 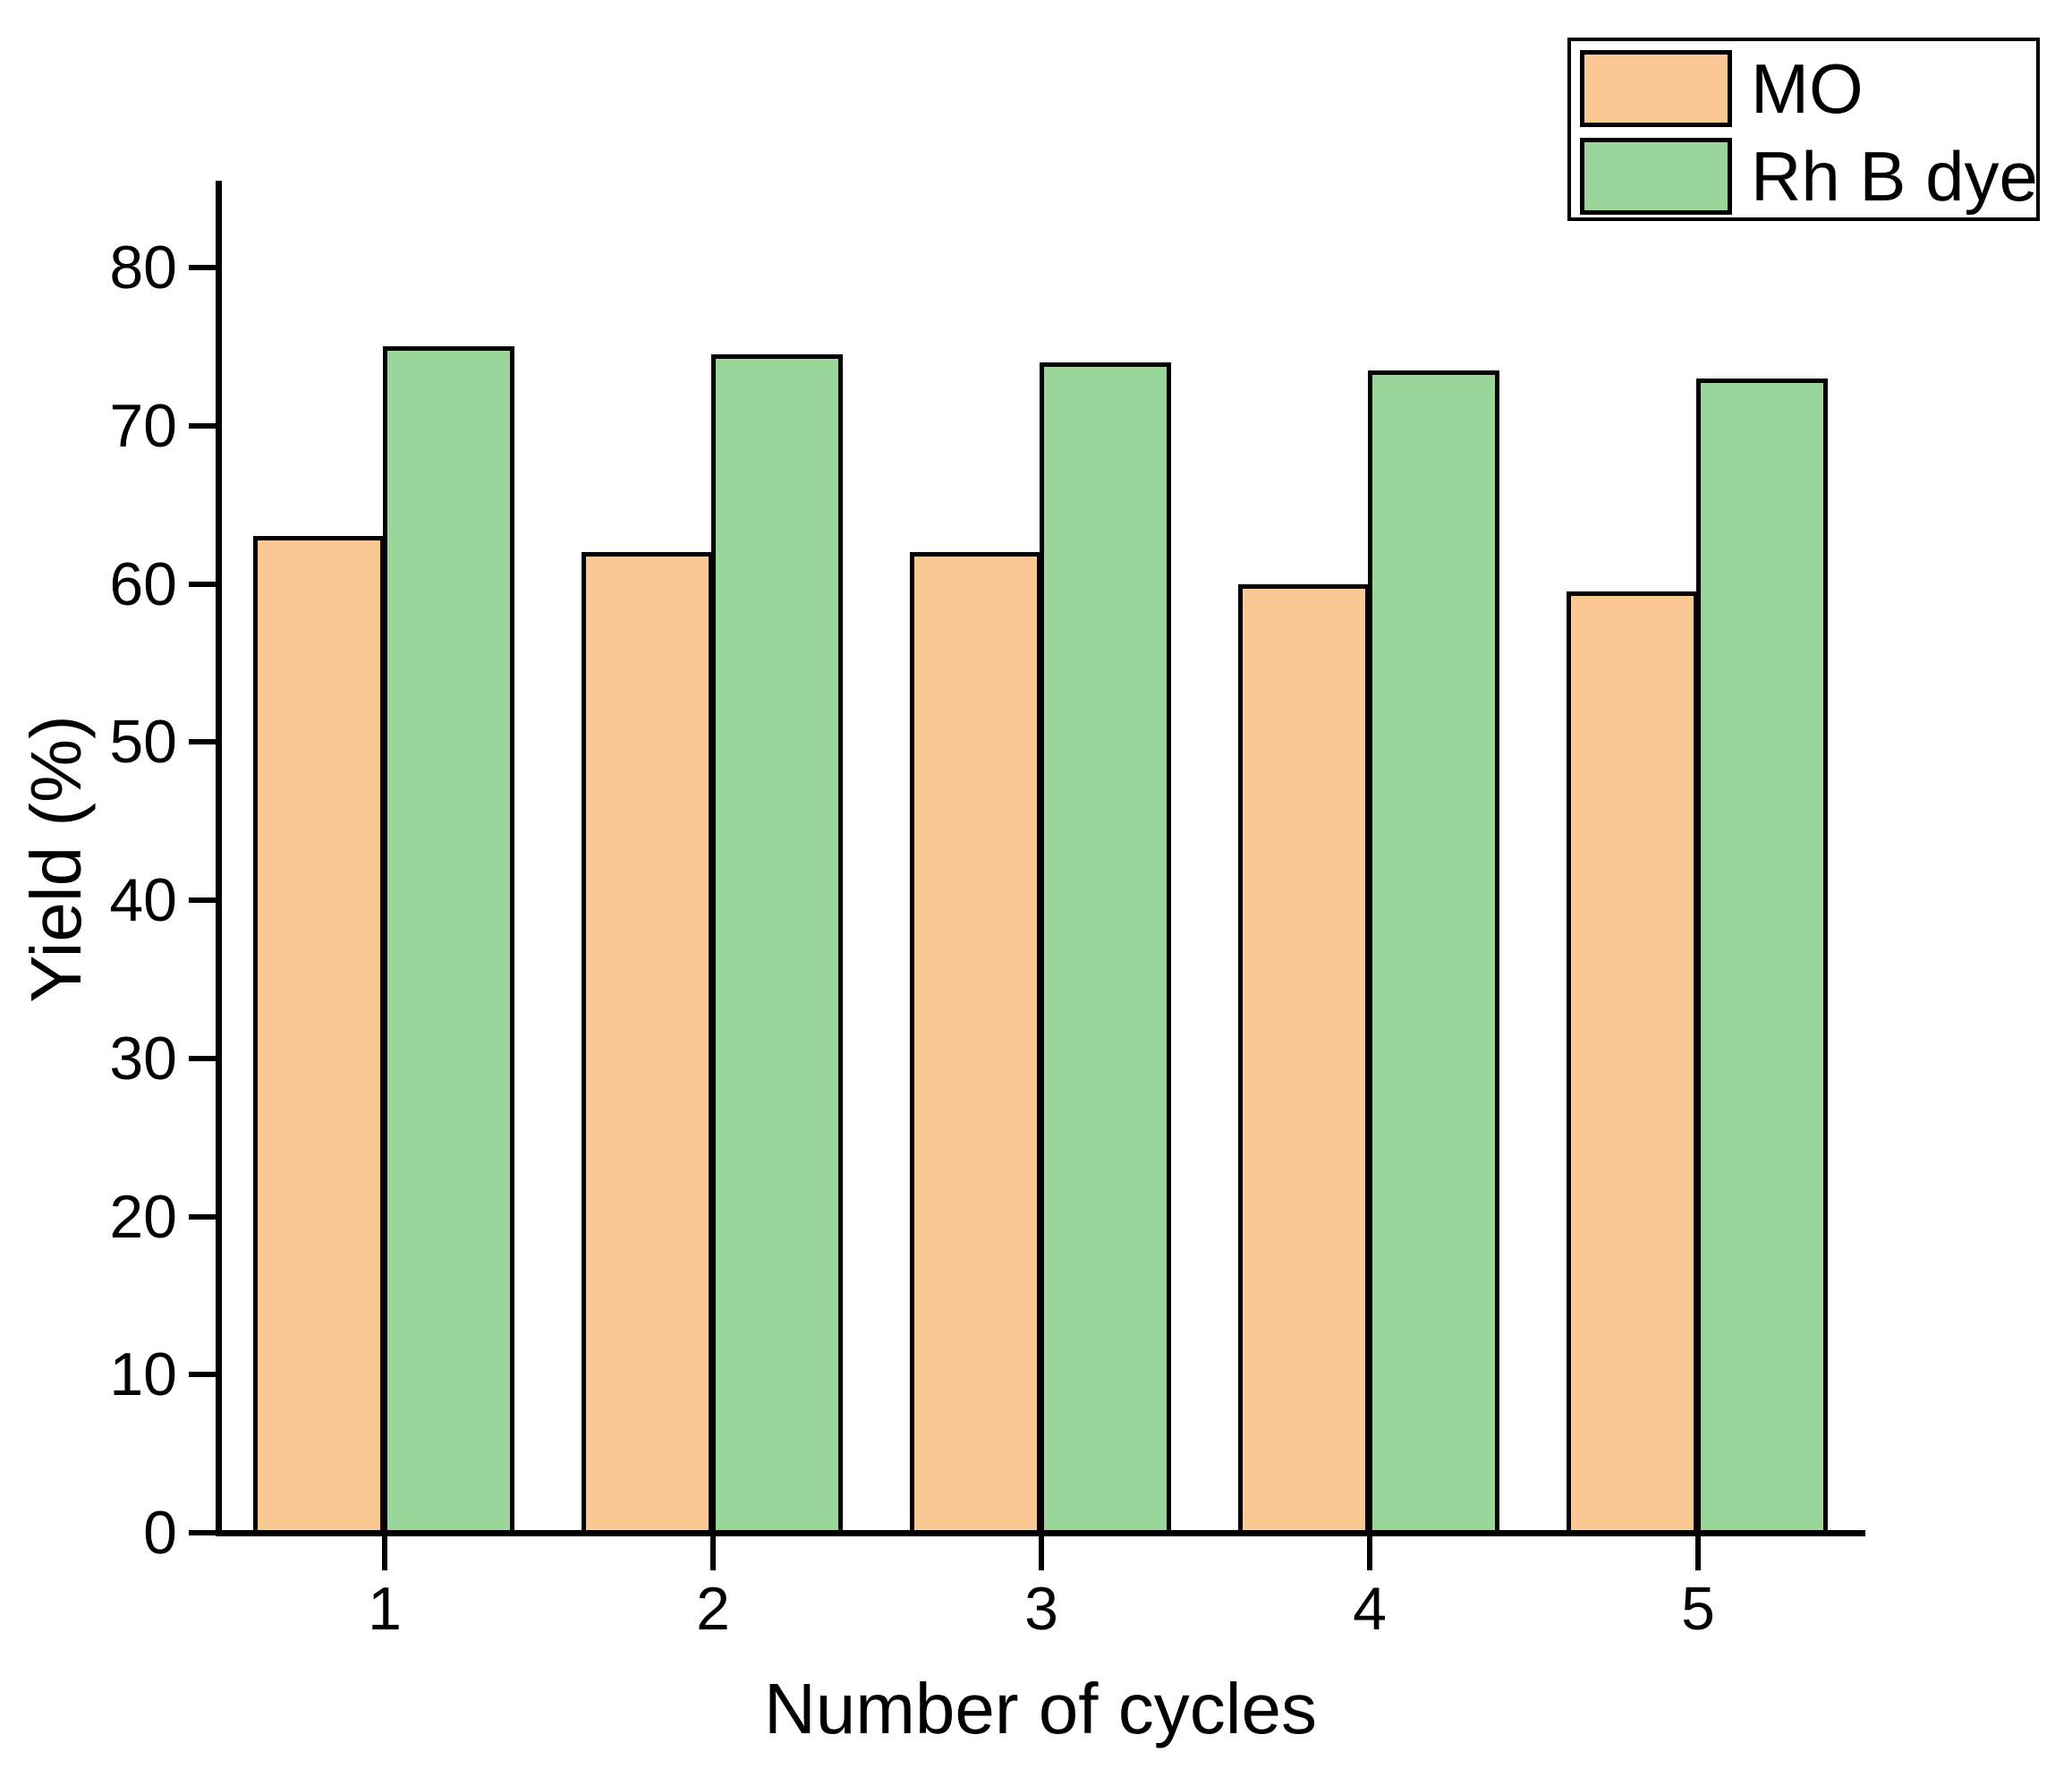 What do you see at coordinates (1698, 1609) in the screenshot?
I see `x-tick-label: 5` at bounding box center [1698, 1609].